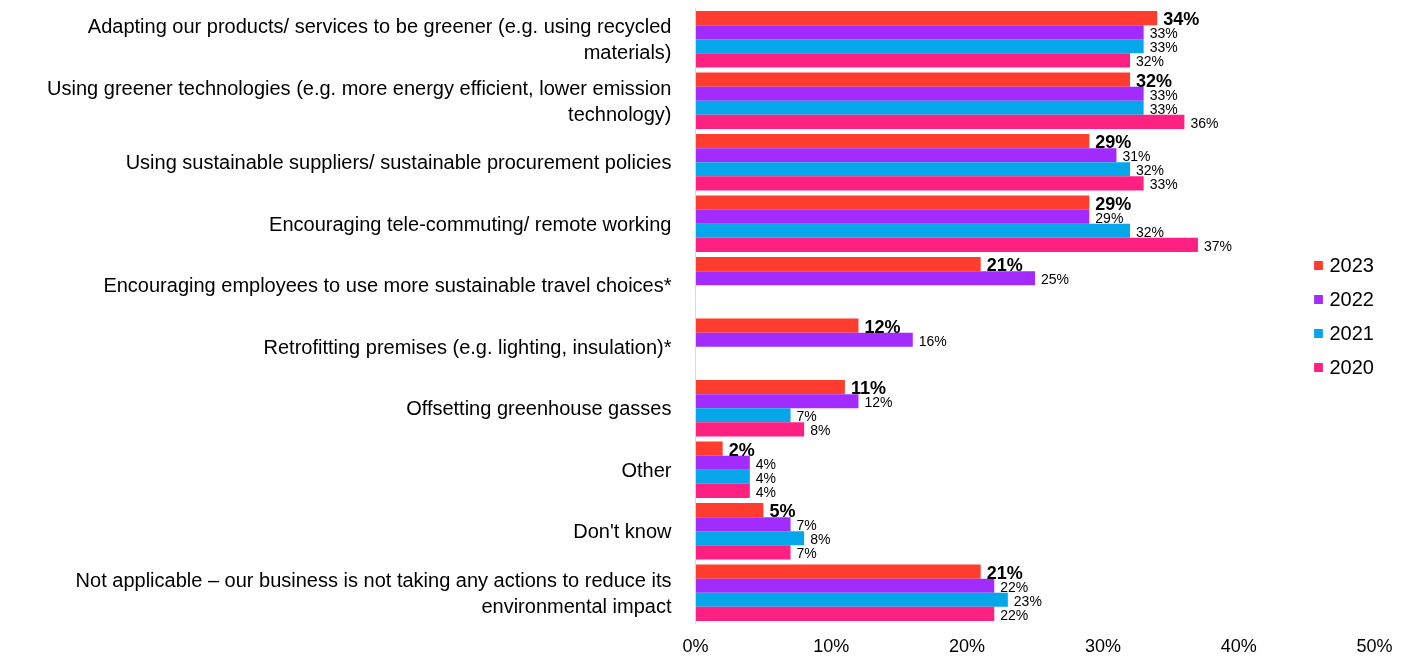  What do you see at coordinates (1055, 279) in the screenshot?
I see `data-label: 25%` at bounding box center [1055, 279].